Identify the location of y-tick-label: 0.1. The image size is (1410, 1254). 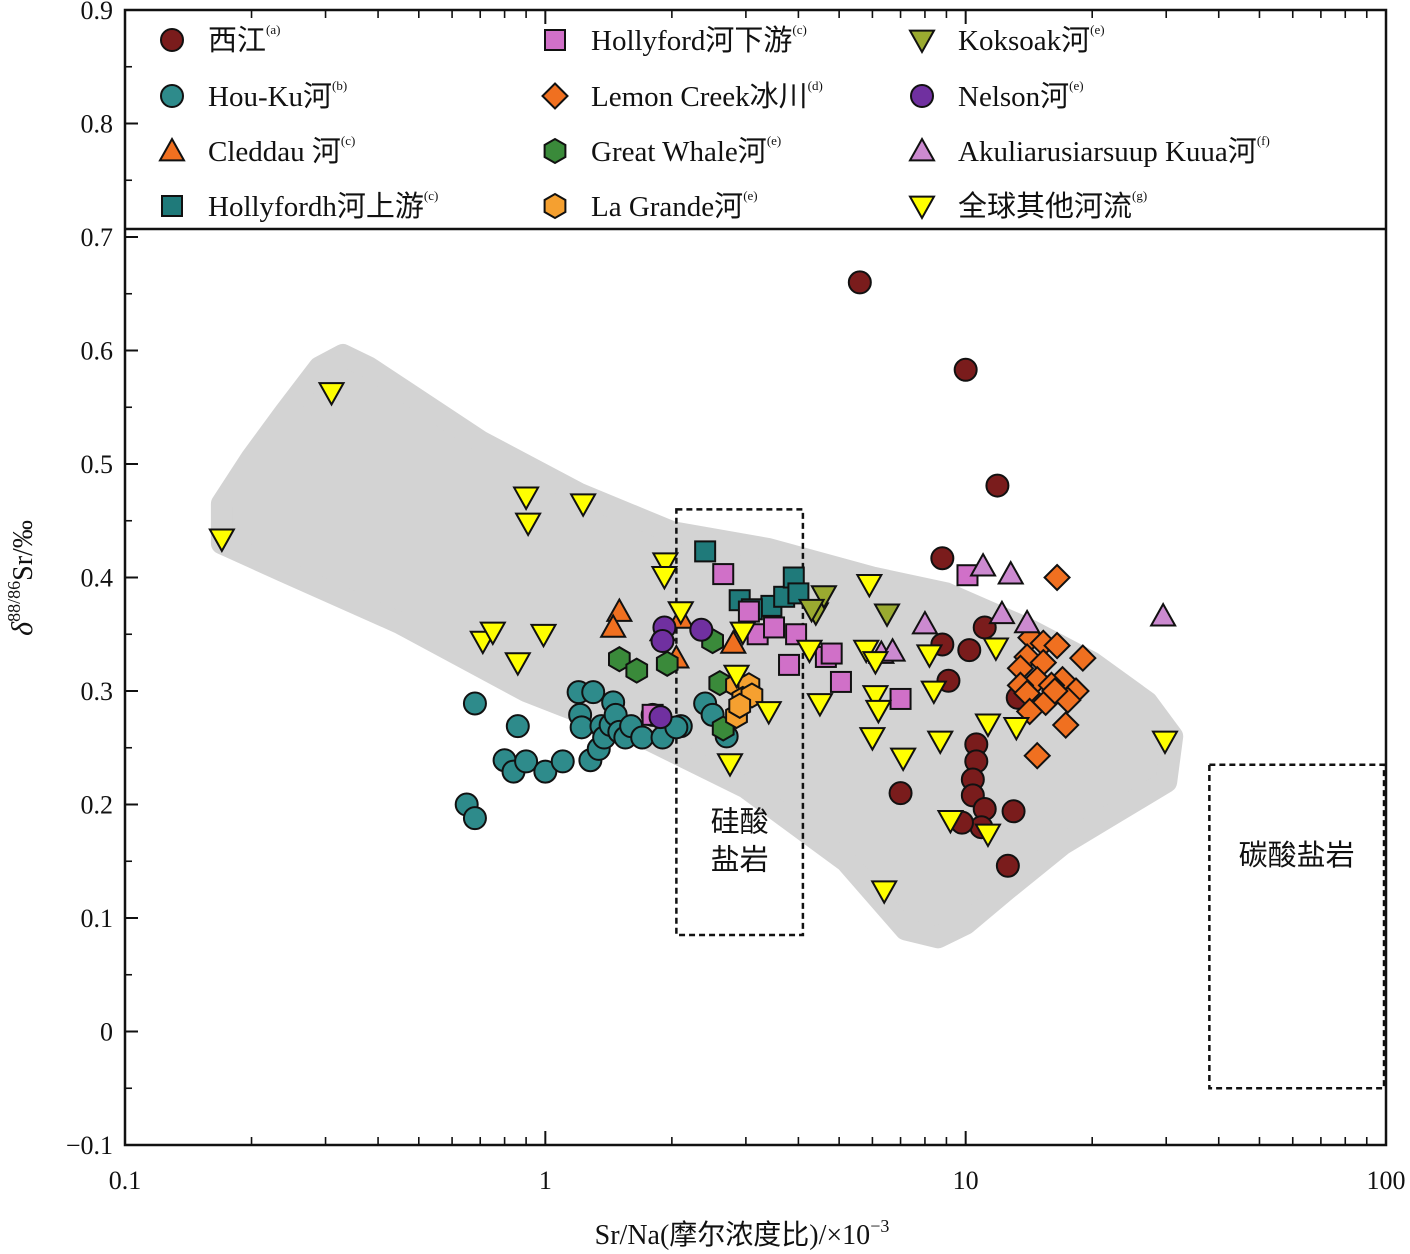
(97, 918).